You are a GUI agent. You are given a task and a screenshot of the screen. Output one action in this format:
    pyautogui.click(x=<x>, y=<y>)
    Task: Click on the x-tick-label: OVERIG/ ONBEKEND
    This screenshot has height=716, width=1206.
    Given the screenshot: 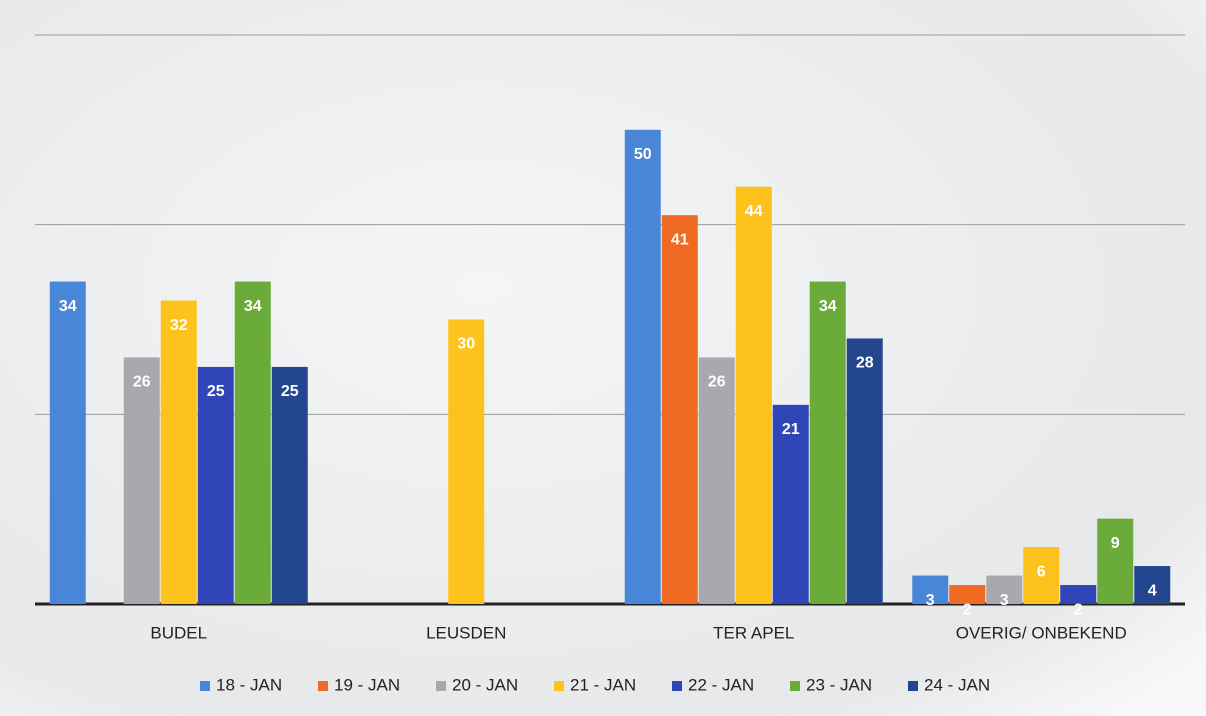 What is the action you would take?
    pyautogui.click(x=1041, y=632)
    